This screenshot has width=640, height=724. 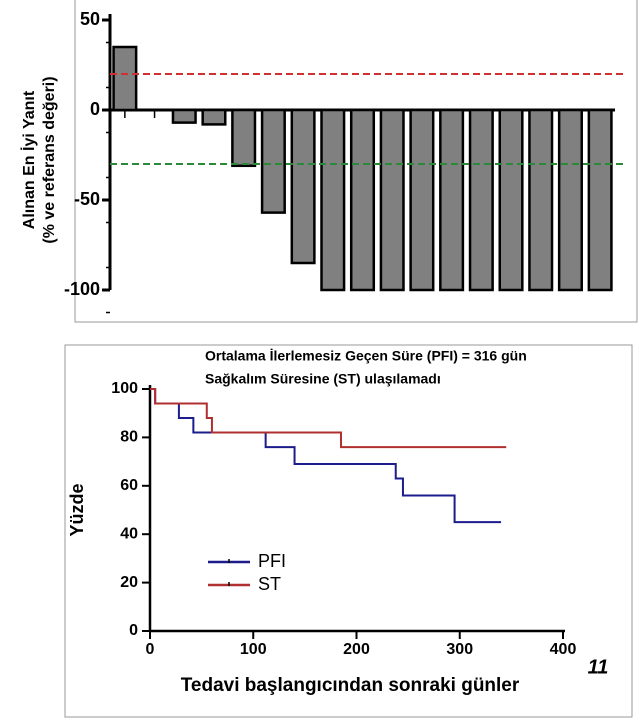 I want to click on y-axis-label: Alınan En İyi Yanıt, so click(x=29, y=159).